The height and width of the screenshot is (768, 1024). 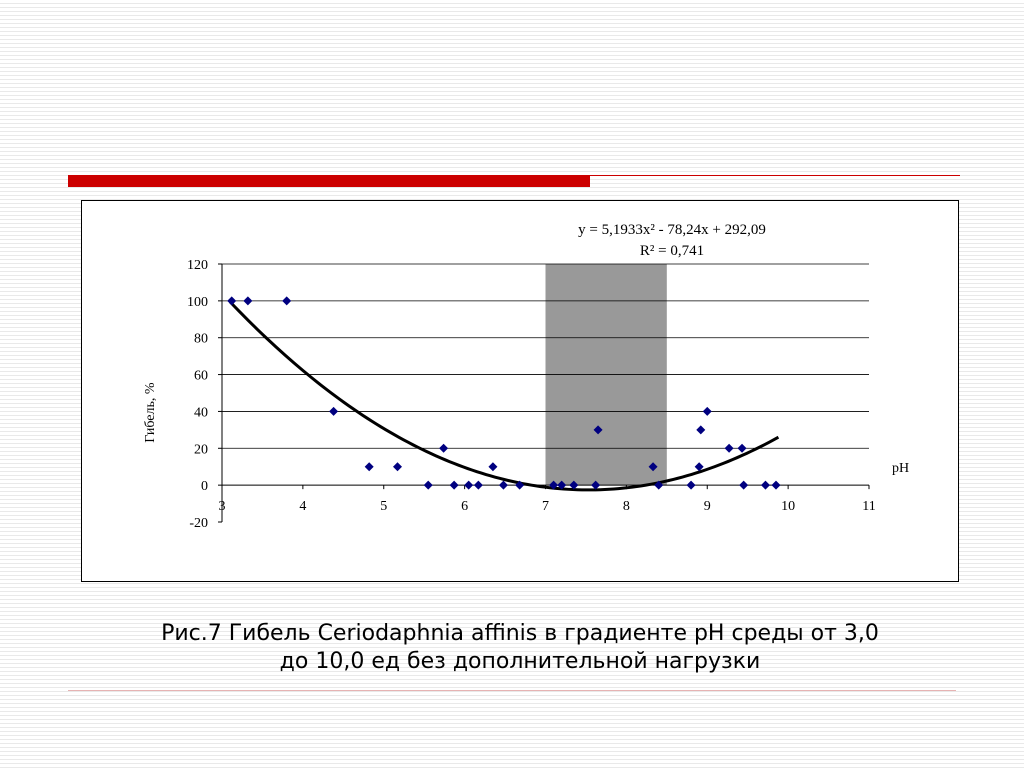 What do you see at coordinates (868, 506) in the screenshot?
I see `x-tick-label: 11` at bounding box center [868, 506].